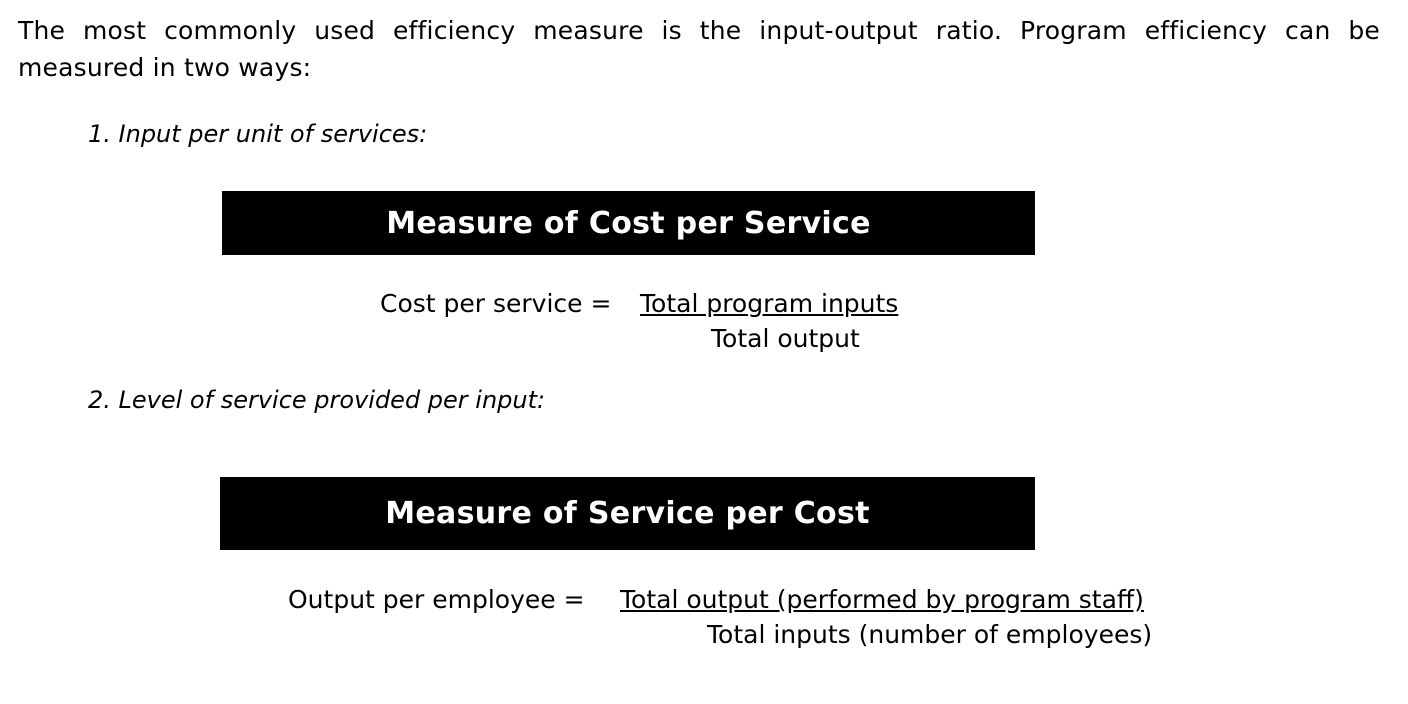  What do you see at coordinates (436, 599) in the screenshot?
I see `formula-label-output-per-employee: Output per employee =` at bounding box center [436, 599].